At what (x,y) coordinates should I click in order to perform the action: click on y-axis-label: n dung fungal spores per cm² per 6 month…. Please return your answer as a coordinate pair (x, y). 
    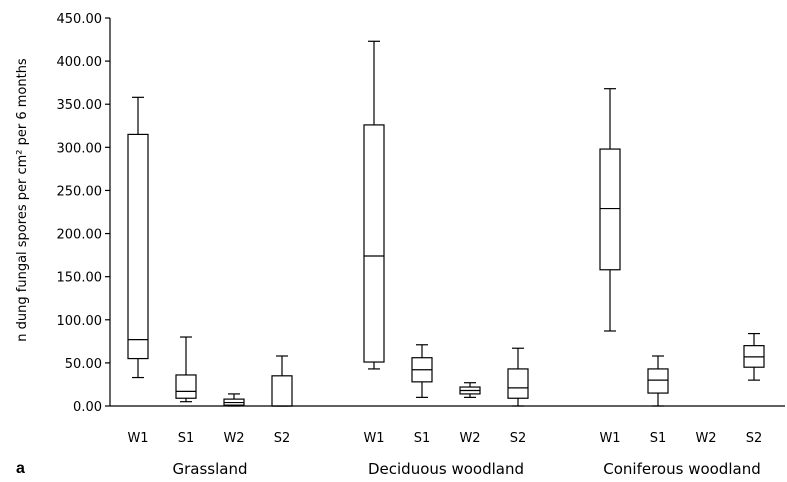
    Looking at the image, I should click on (22, 200).